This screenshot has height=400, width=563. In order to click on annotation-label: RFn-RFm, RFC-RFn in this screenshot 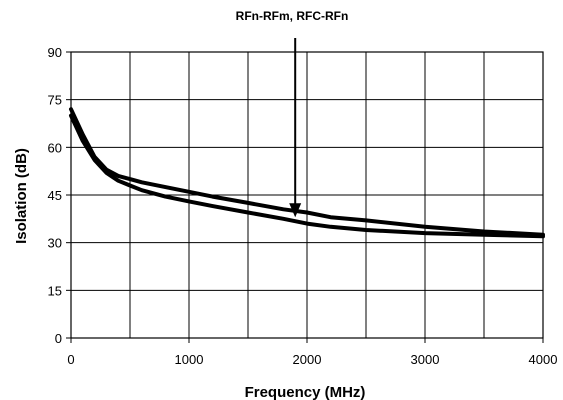, I will do `click(292, 16)`.